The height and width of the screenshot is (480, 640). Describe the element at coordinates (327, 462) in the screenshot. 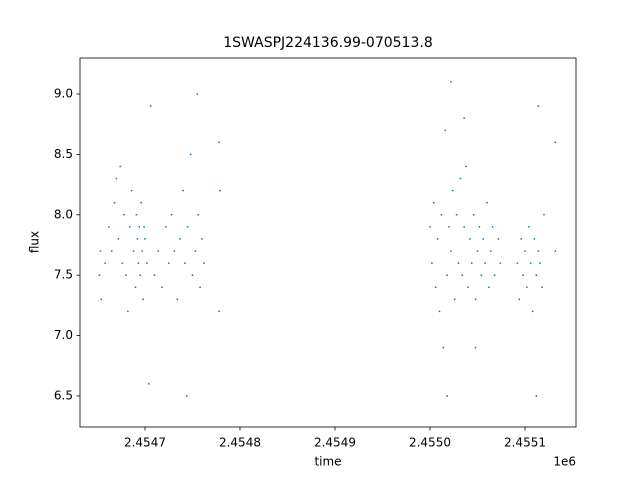

I see `x-axis-label: time` at that location.